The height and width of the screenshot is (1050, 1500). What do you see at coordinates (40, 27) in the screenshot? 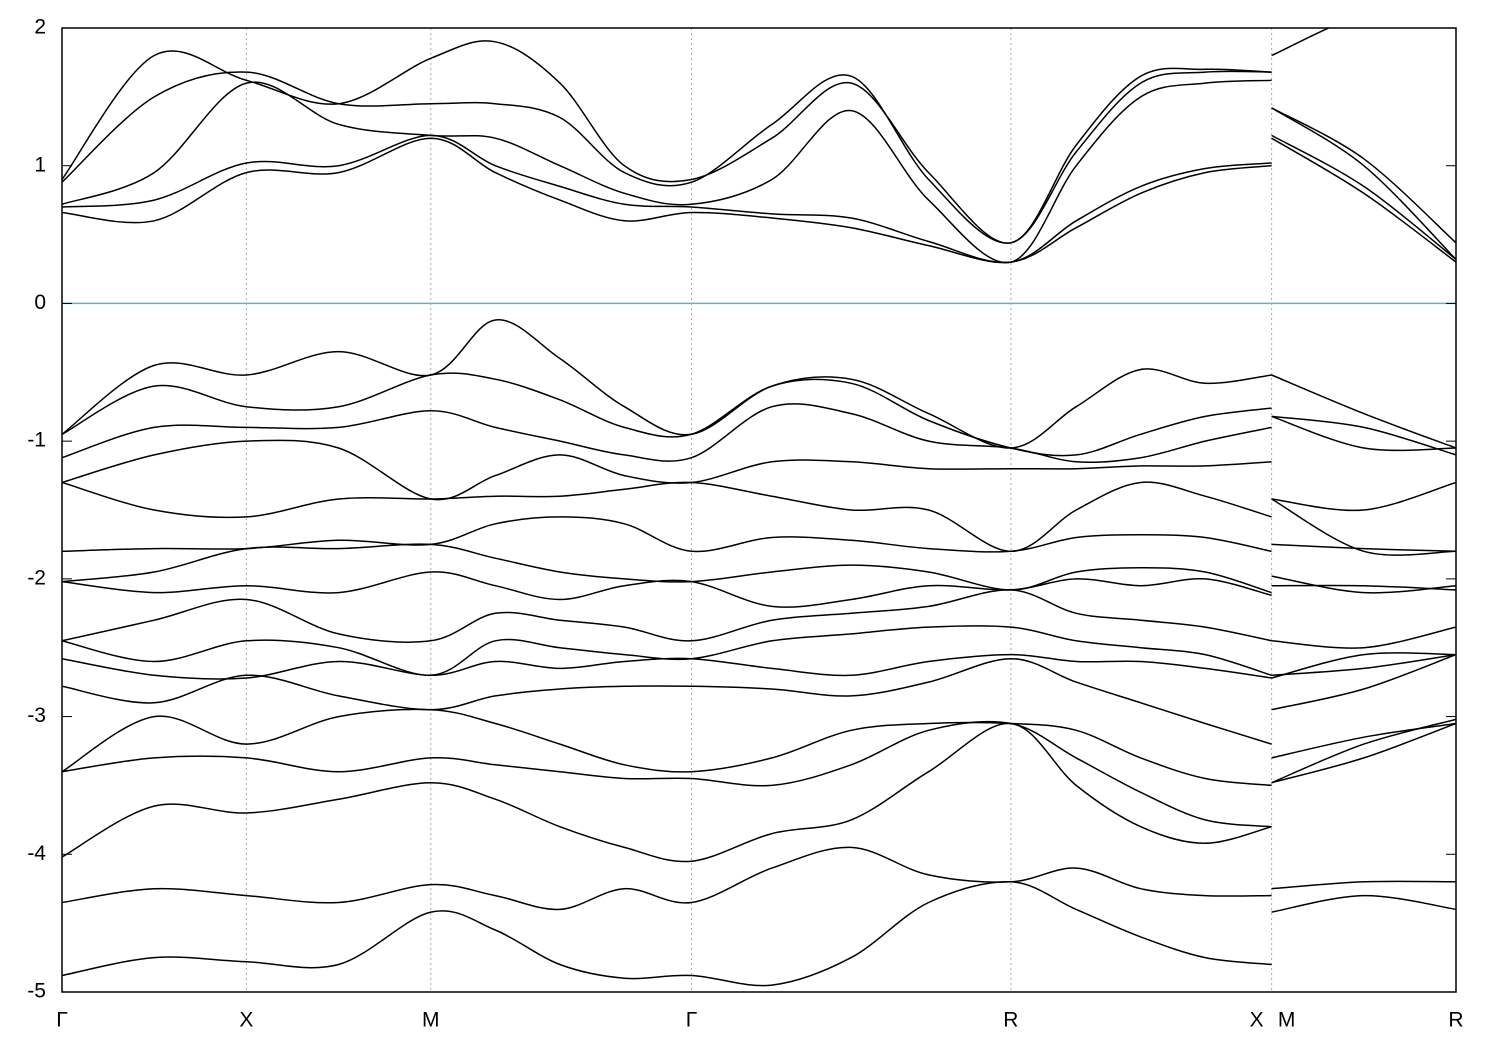
I see `y-tick-label: 2` at bounding box center [40, 27].